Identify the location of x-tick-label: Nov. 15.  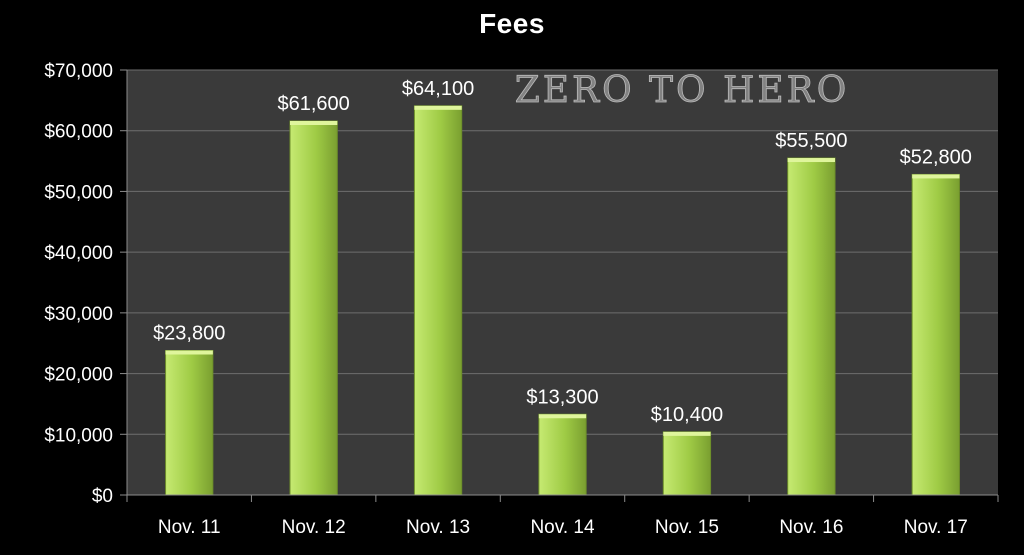
(687, 527).